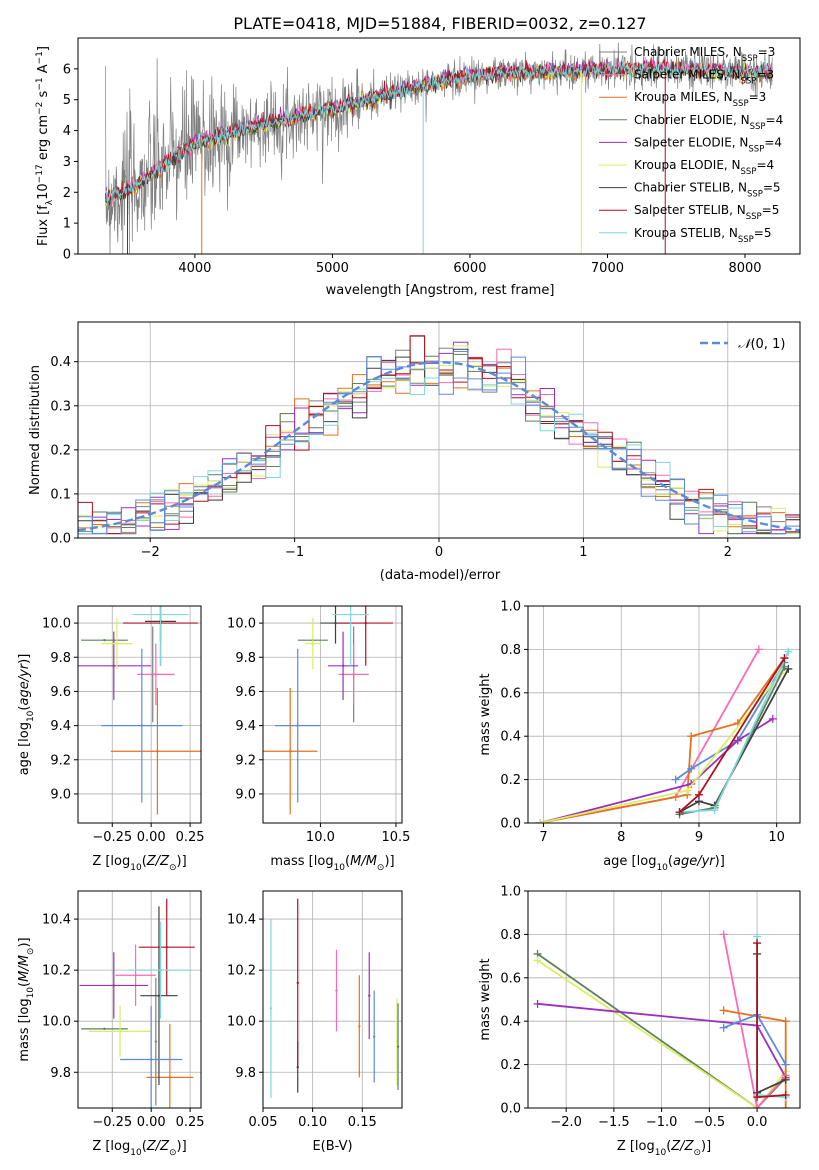  What do you see at coordinates (67, 162) in the screenshot?
I see `y-tick-label: 3` at bounding box center [67, 162].